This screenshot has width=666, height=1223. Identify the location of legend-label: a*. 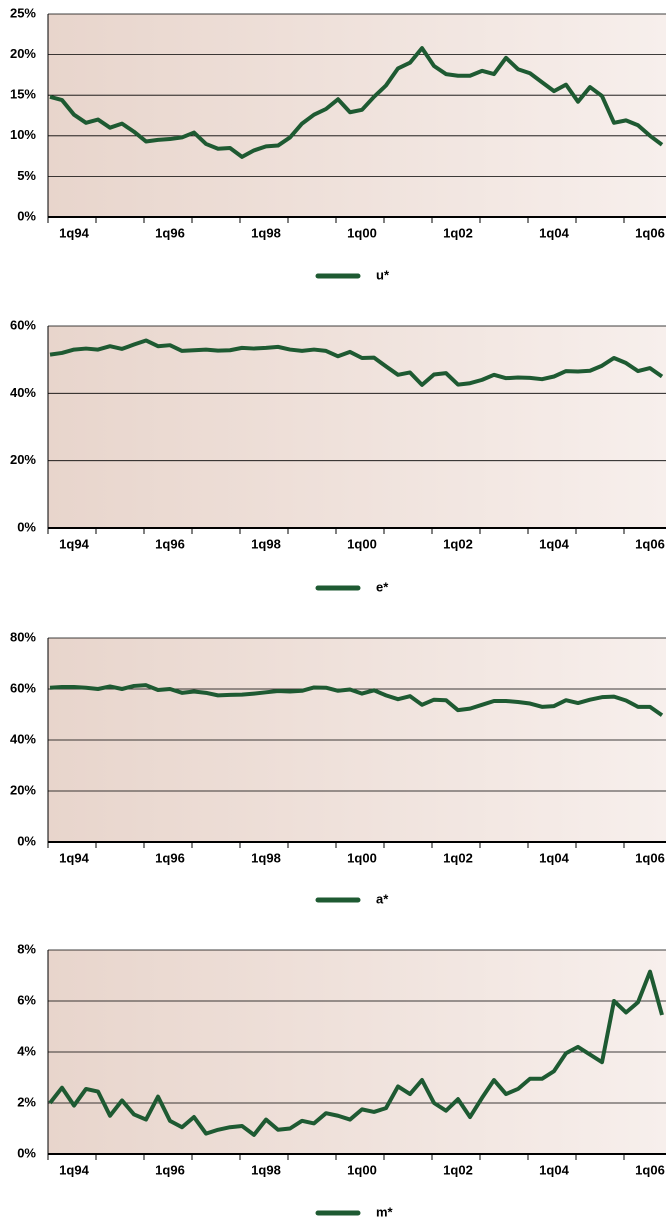
(382, 898).